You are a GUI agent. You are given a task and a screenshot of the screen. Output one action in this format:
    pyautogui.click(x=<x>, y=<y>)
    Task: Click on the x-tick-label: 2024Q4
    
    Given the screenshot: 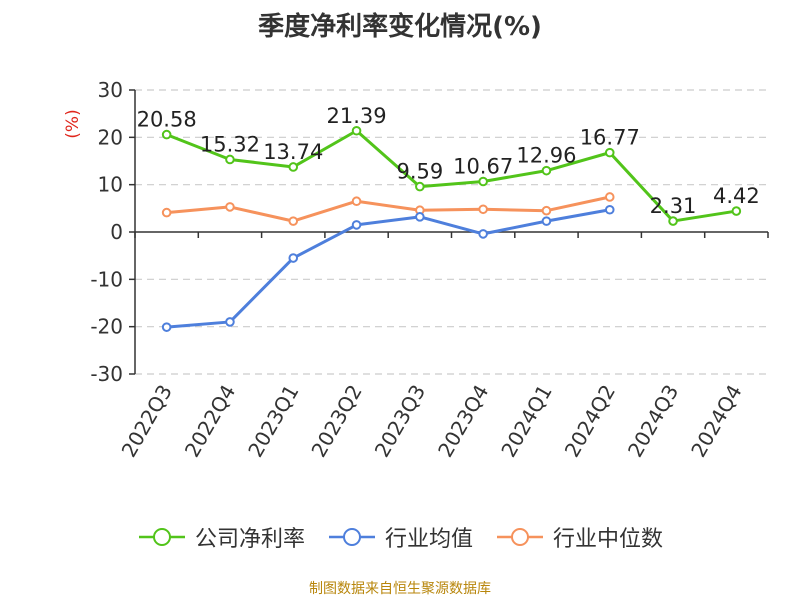 What is the action you would take?
    pyautogui.click(x=716, y=421)
    